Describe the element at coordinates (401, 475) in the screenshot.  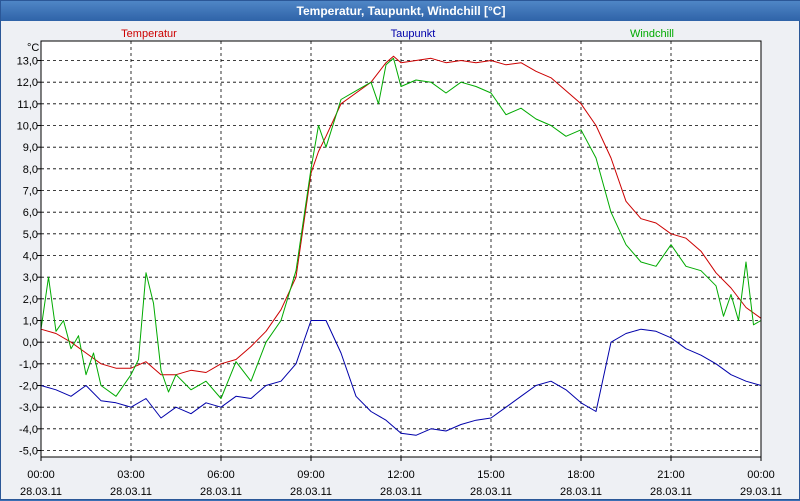
I see `x-tick-time-label: 12:00` at that location.